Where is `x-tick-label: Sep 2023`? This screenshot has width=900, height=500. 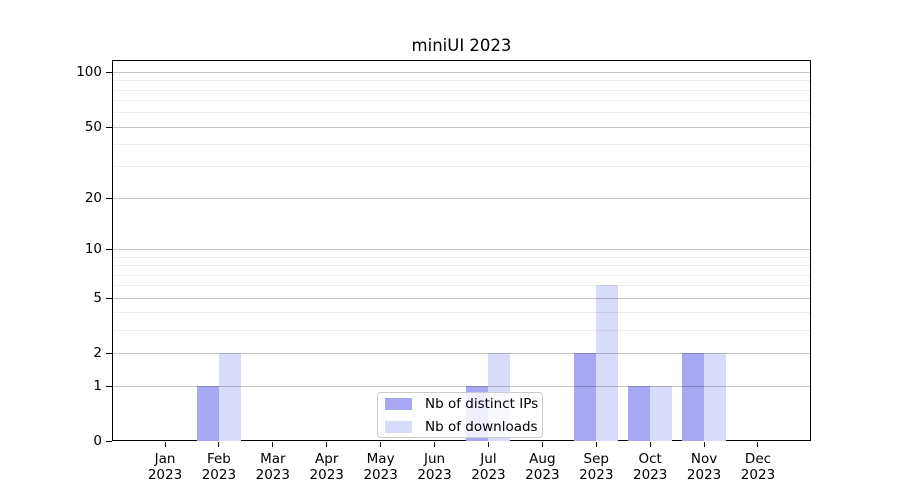
x-tick-label: Sep 2023 is located at coordinates (596, 467).